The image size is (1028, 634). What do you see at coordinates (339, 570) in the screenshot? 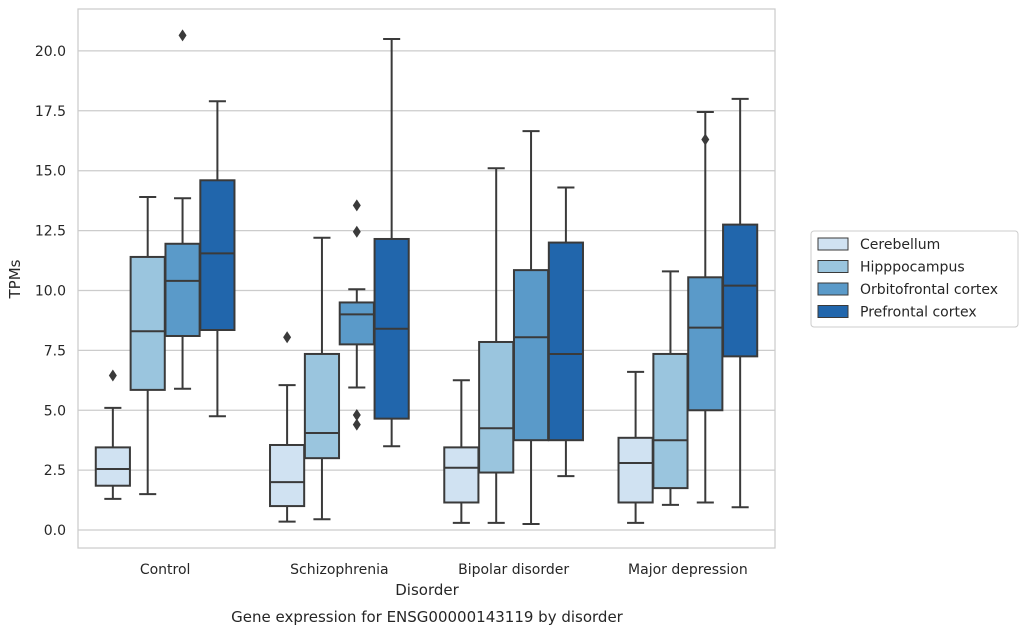
I see `x-tick-label: Schizophrenia` at bounding box center [339, 570].